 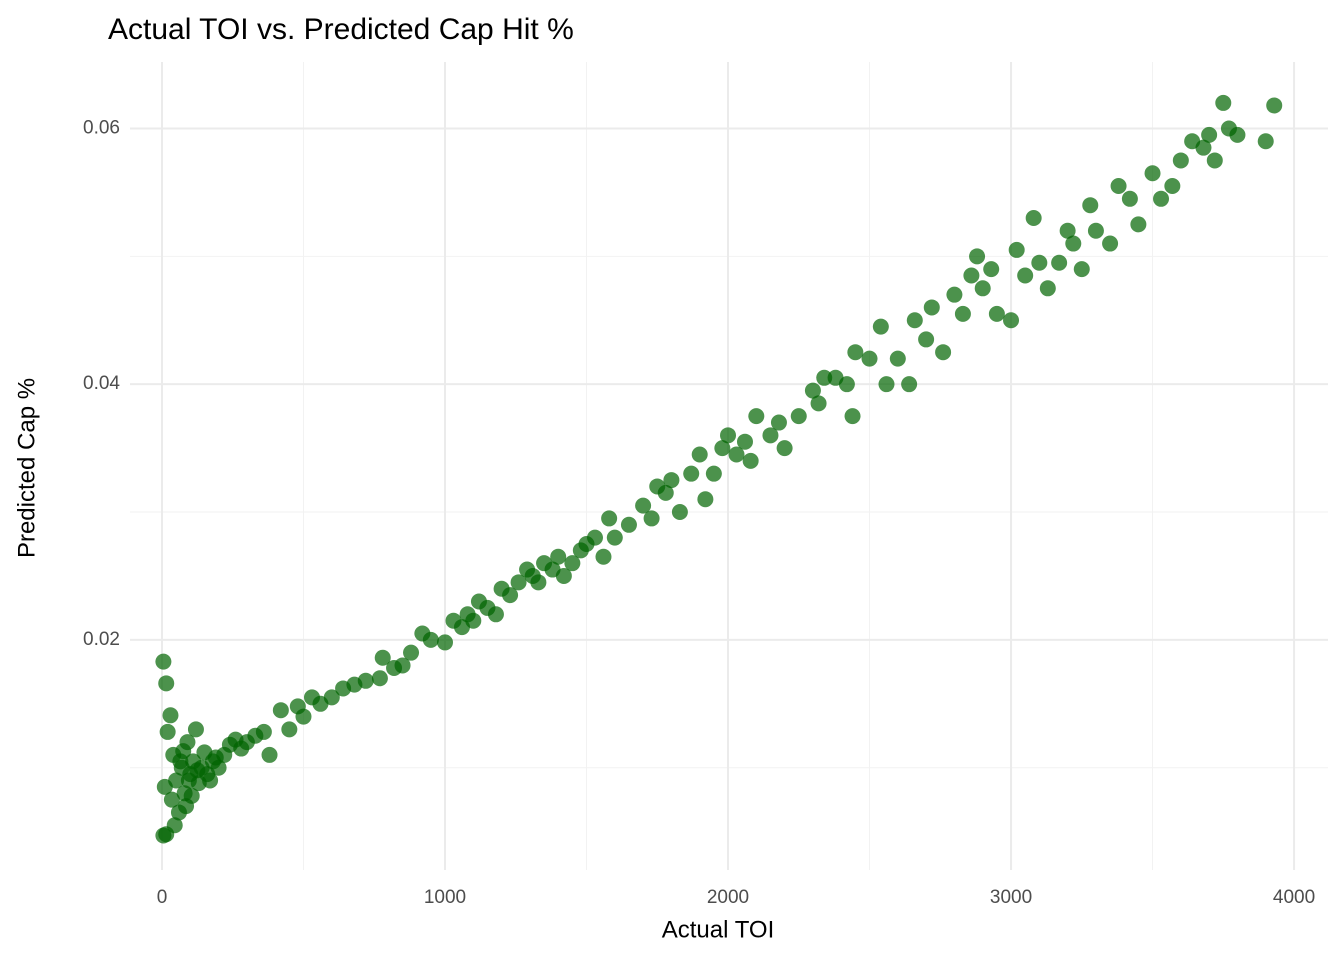 What do you see at coordinates (718, 929) in the screenshot?
I see `x-axis-title: Actual TOI` at bounding box center [718, 929].